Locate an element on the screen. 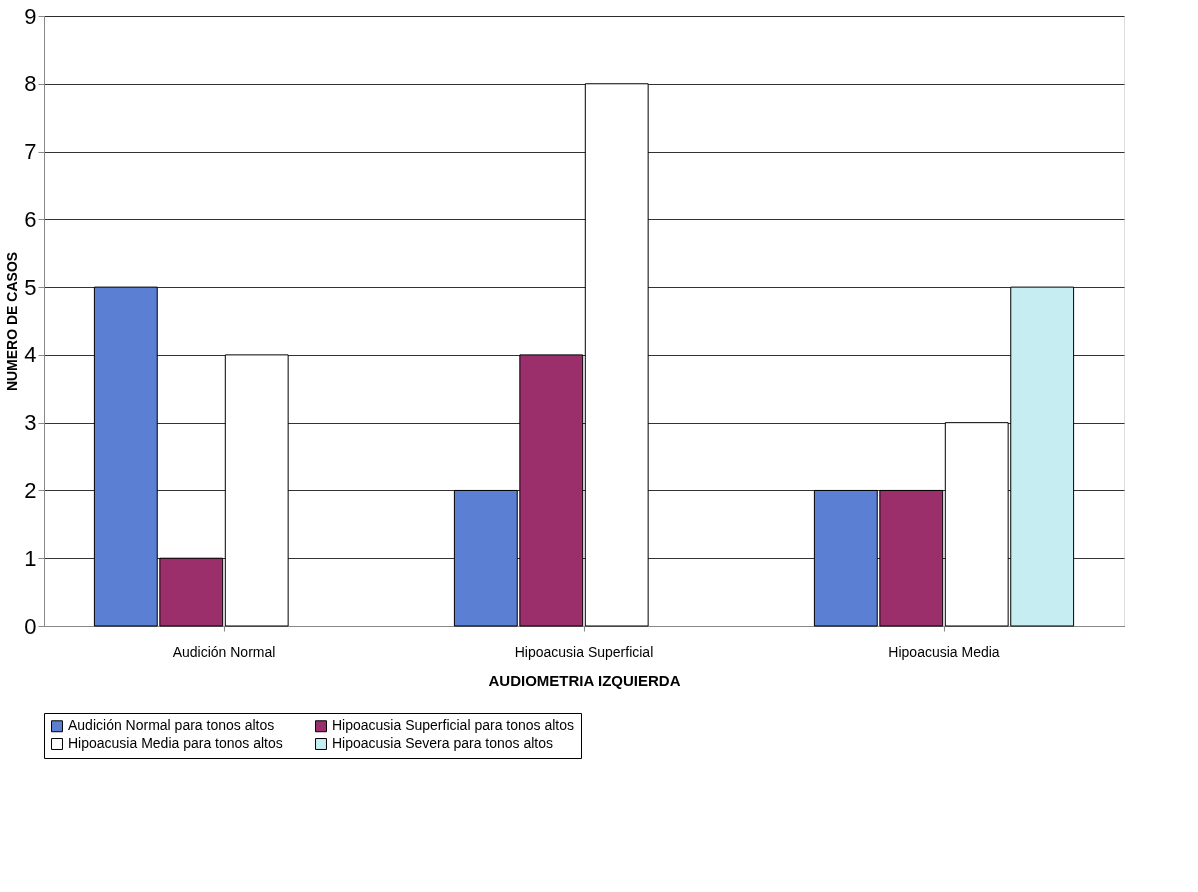 The height and width of the screenshot is (892, 1198). y-tick-label: 5 is located at coordinates (30, 287).